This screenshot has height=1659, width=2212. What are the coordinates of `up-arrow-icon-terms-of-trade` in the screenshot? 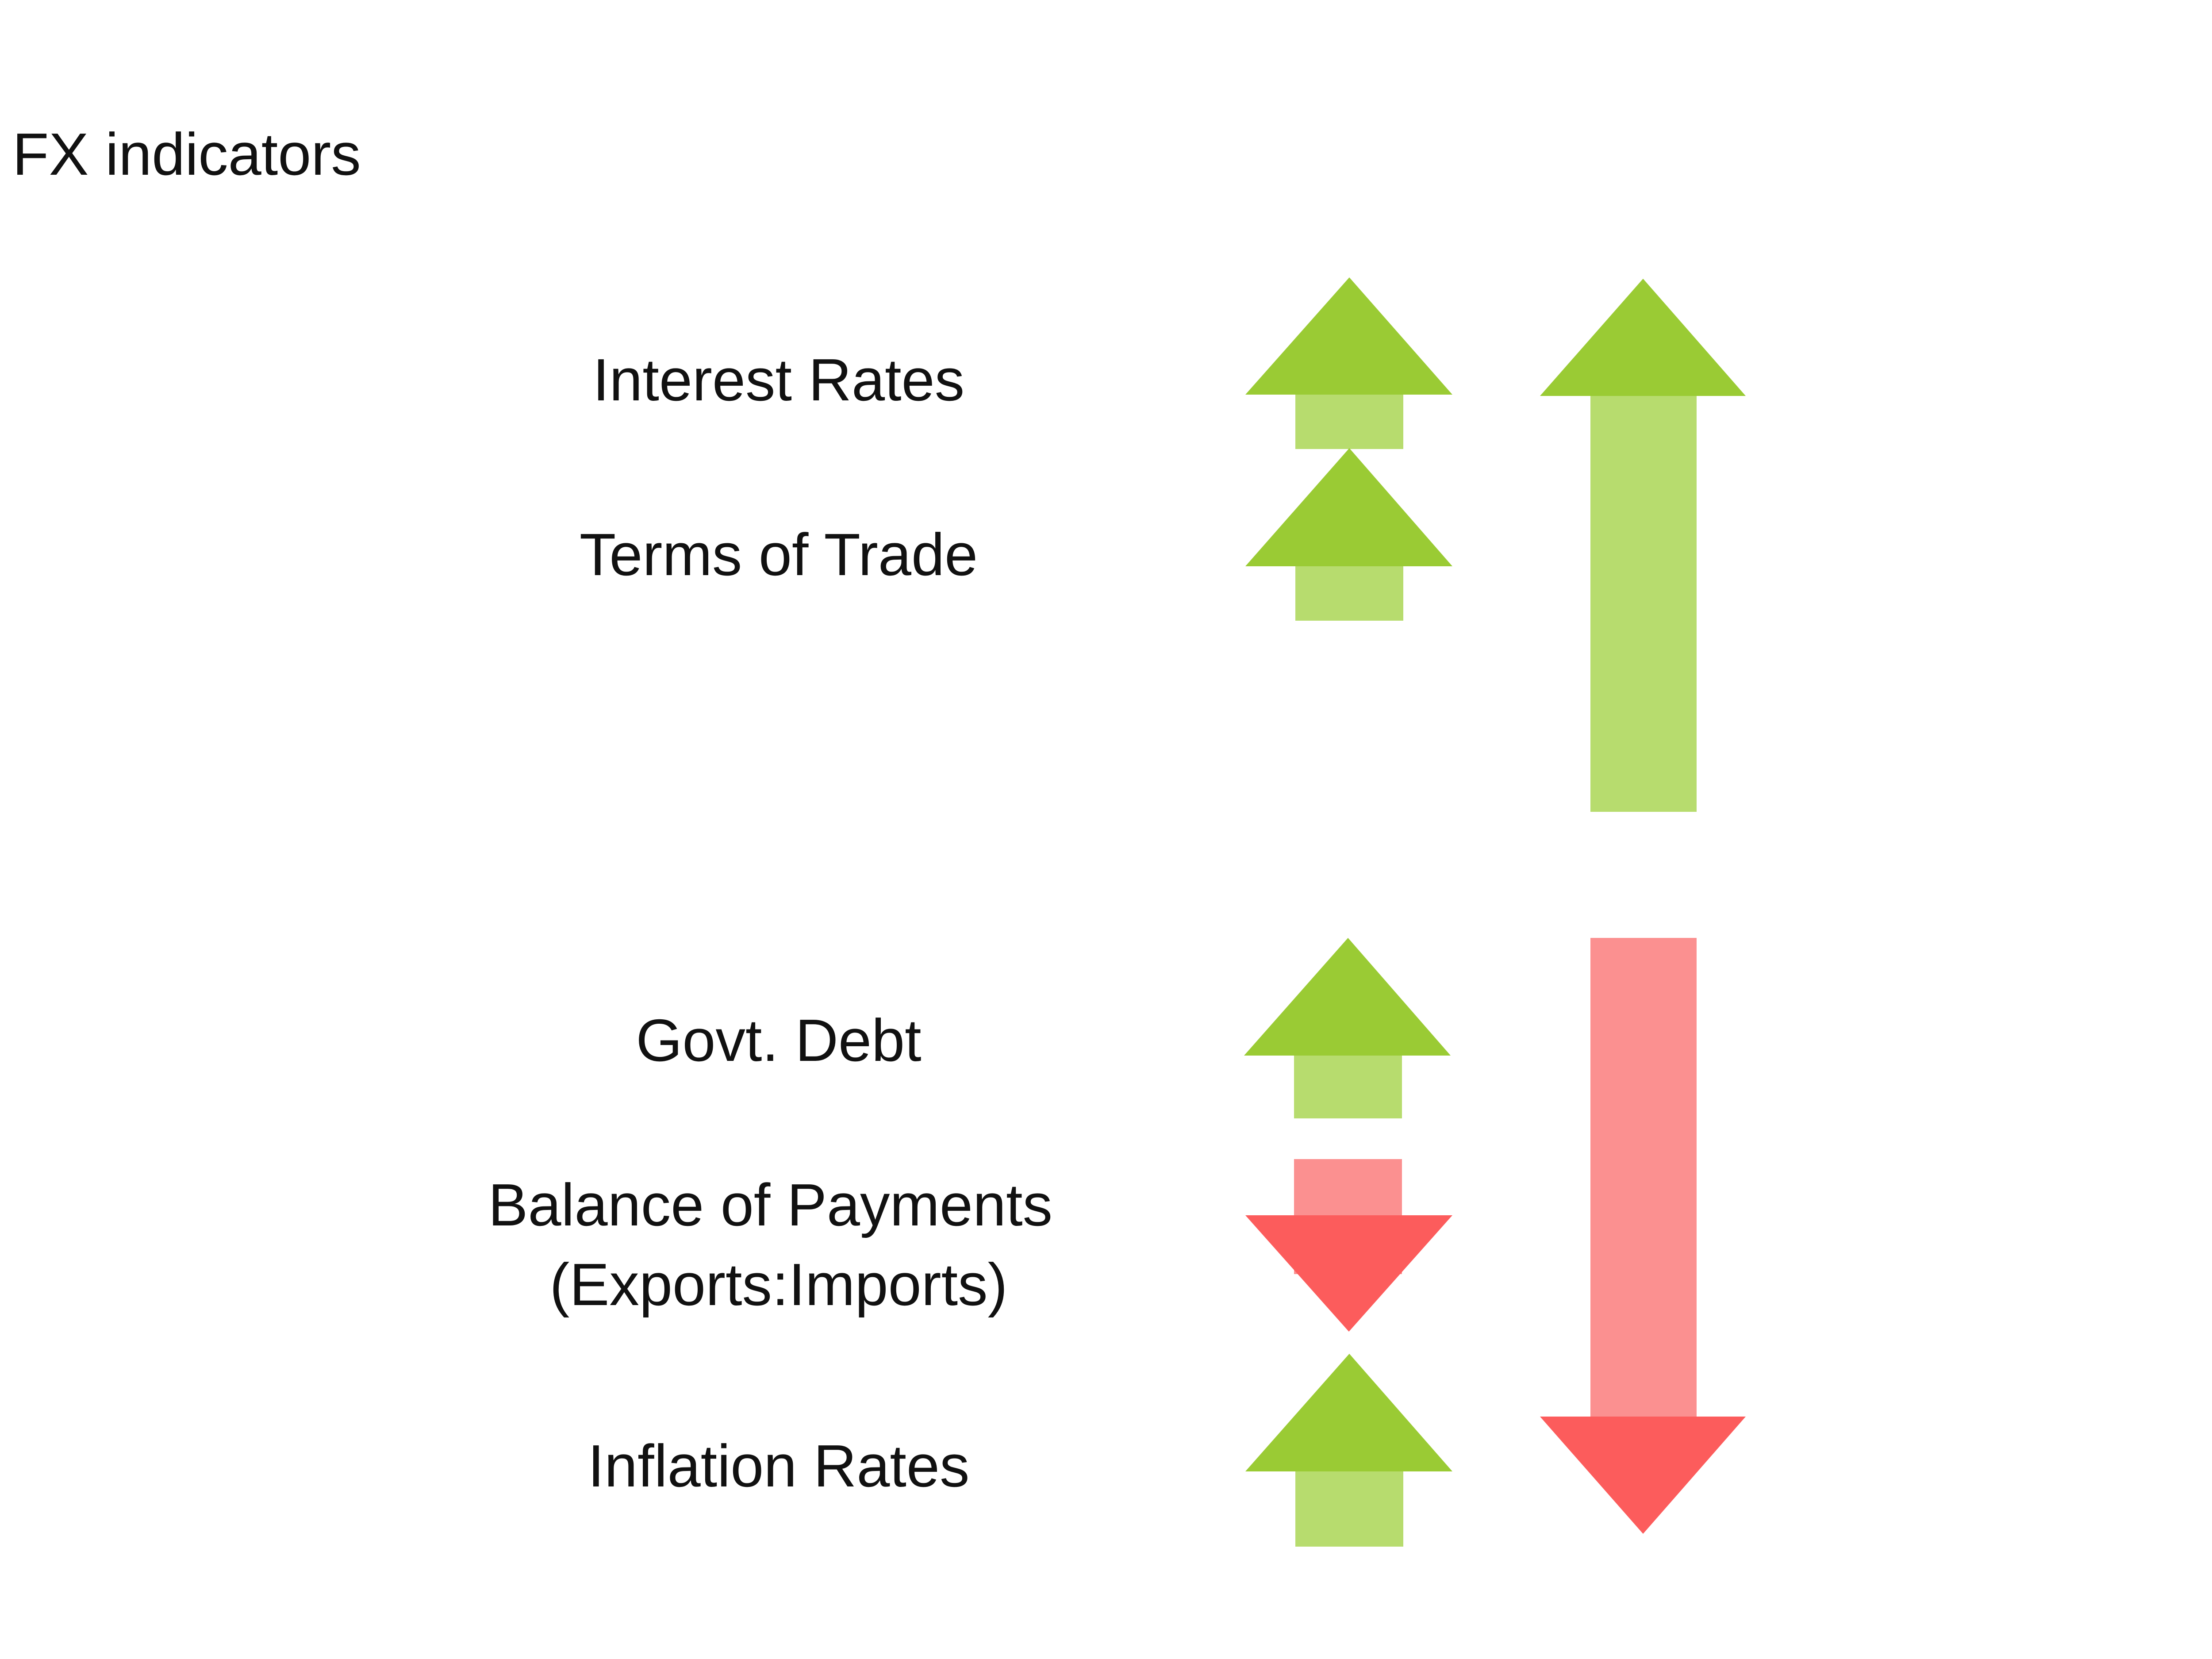 It's located at (1349, 535).